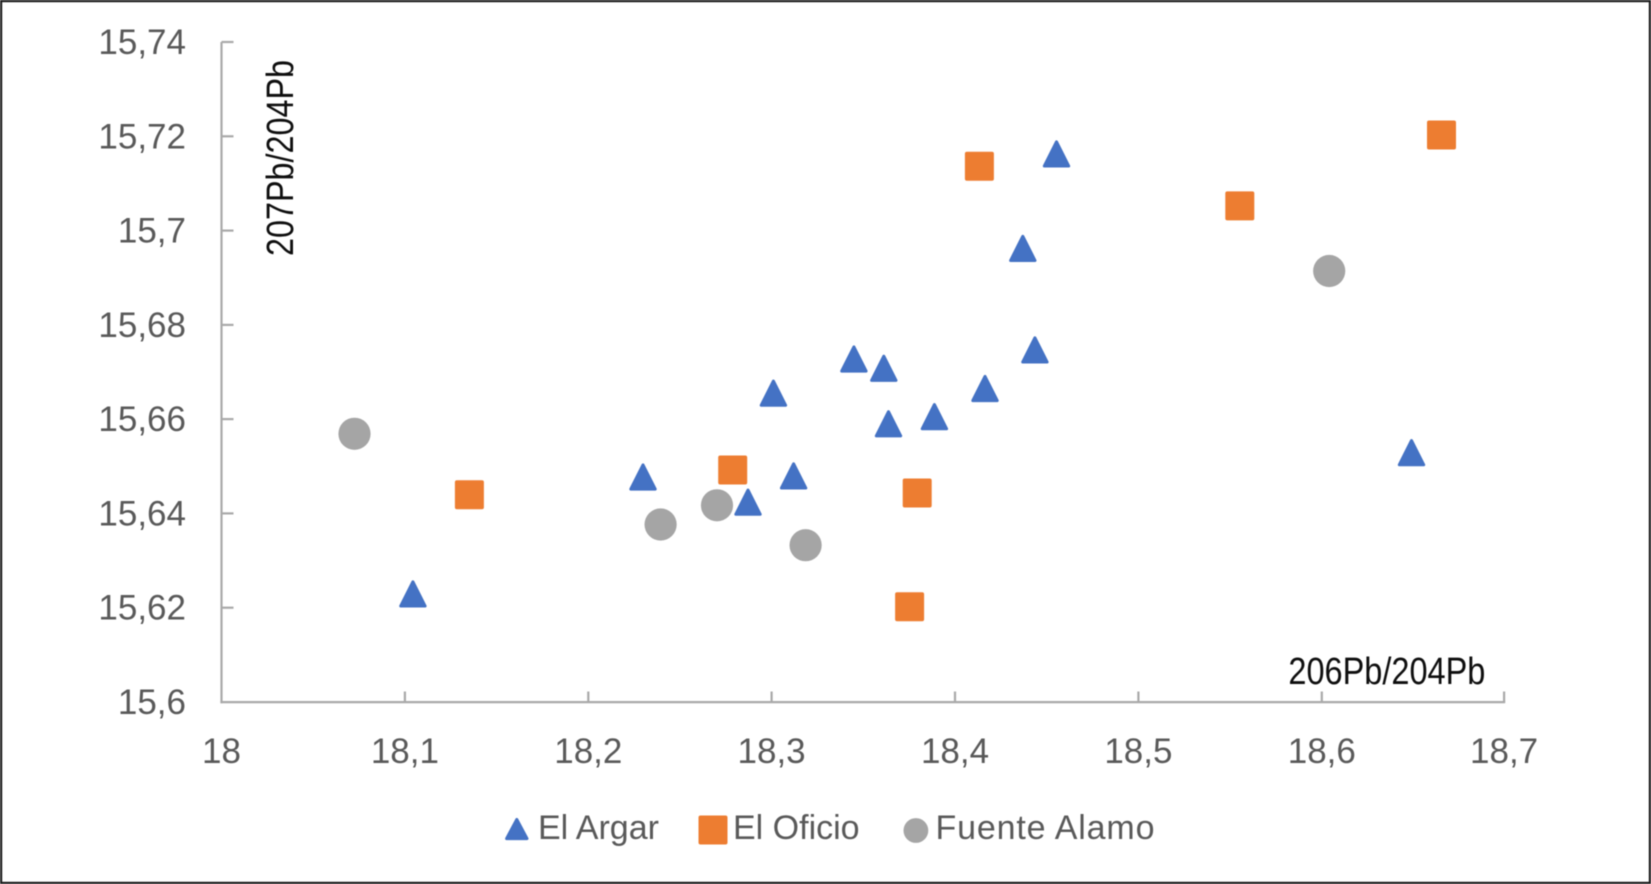  I want to click on svg-text: 15,64, so click(142, 513).